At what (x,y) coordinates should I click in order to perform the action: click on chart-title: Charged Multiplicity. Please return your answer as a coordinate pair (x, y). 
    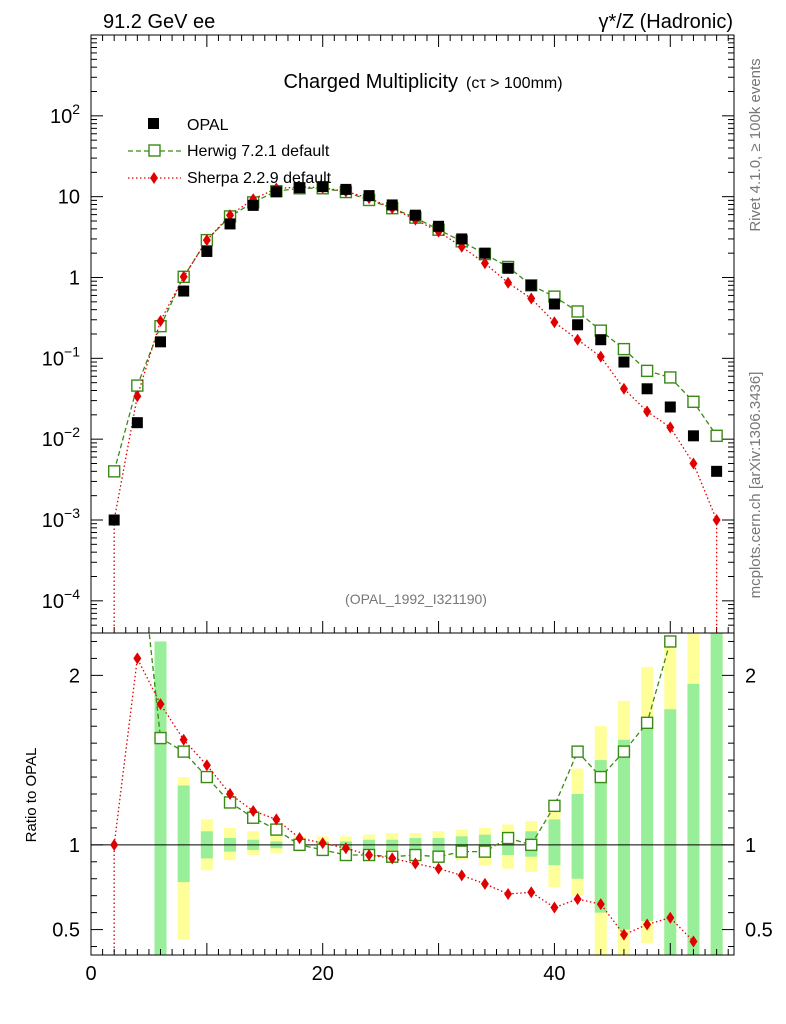
    Looking at the image, I should click on (370, 82).